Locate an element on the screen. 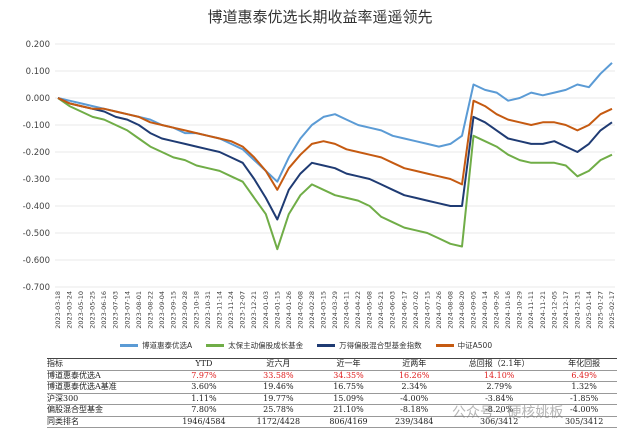 The height and width of the screenshot is (440, 640). y-tick-label: -0.100 is located at coordinates (36, 126).